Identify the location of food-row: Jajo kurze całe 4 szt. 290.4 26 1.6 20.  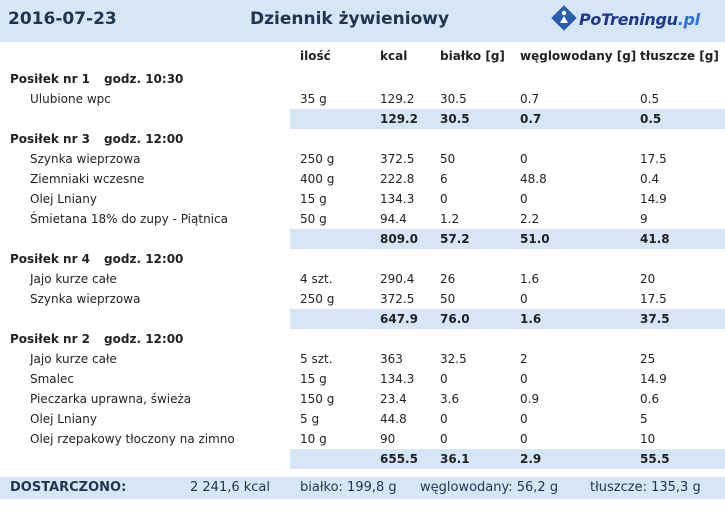
(362, 279).